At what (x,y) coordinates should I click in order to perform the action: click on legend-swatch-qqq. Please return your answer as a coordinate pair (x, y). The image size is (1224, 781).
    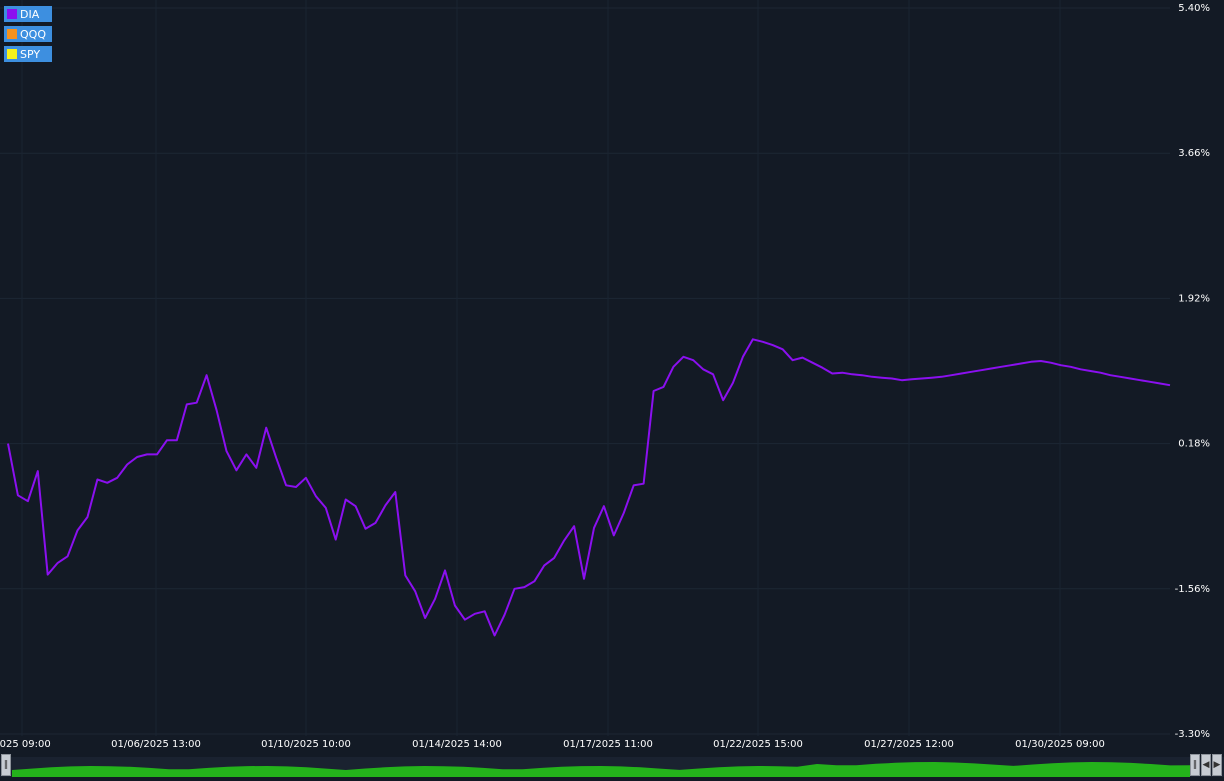
    Looking at the image, I should click on (12, 34).